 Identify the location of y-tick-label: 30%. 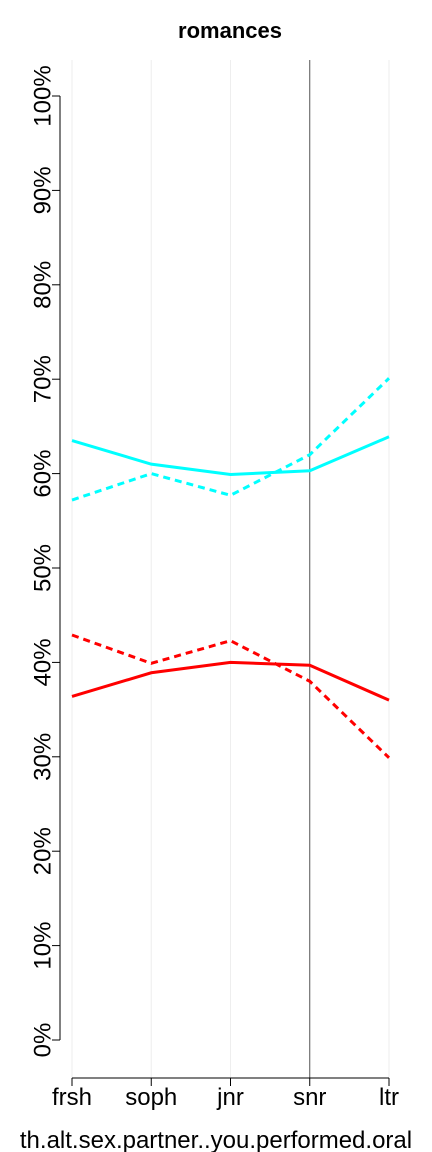
(42, 757).